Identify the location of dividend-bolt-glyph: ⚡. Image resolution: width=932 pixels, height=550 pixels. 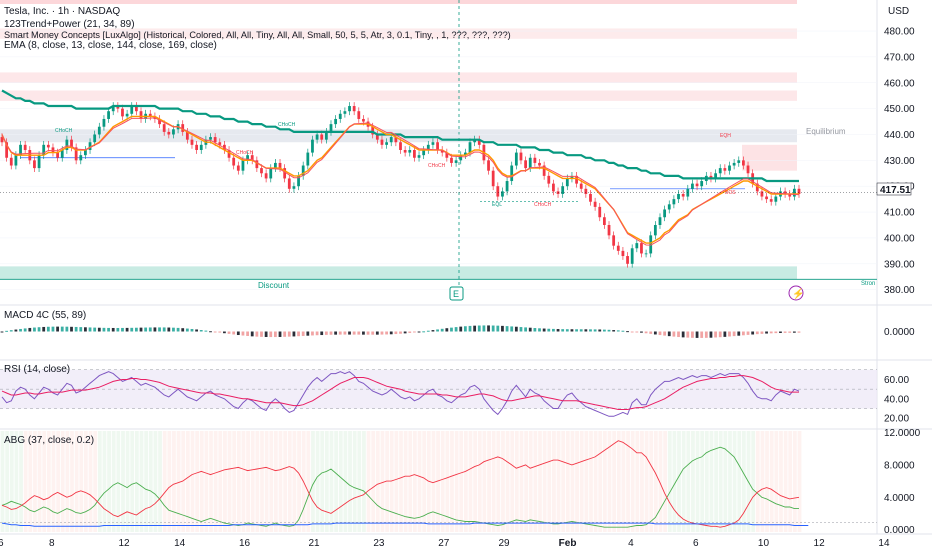
(798, 293).